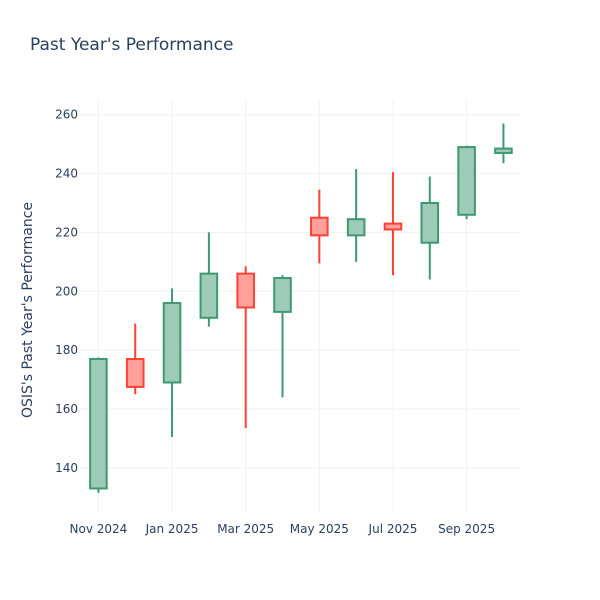  I want to click on y-tick-label: 180, so click(66, 350).